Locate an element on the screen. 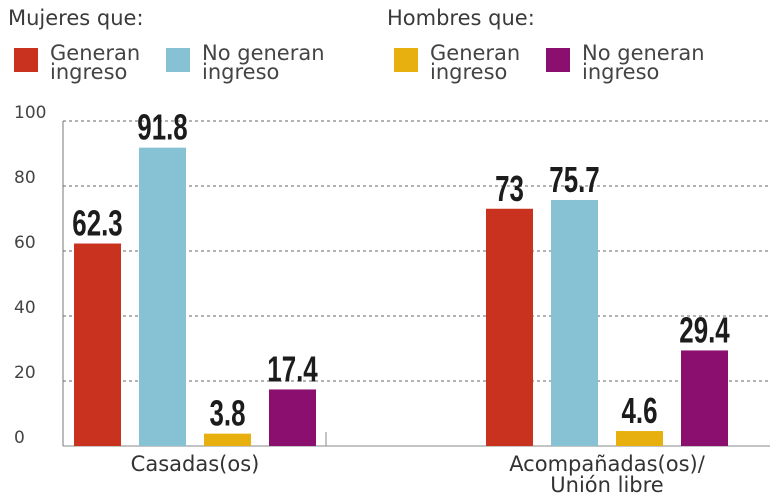 This screenshot has width=770, height=497. y-tick-label: 60 is located at coordinates (25, 243).